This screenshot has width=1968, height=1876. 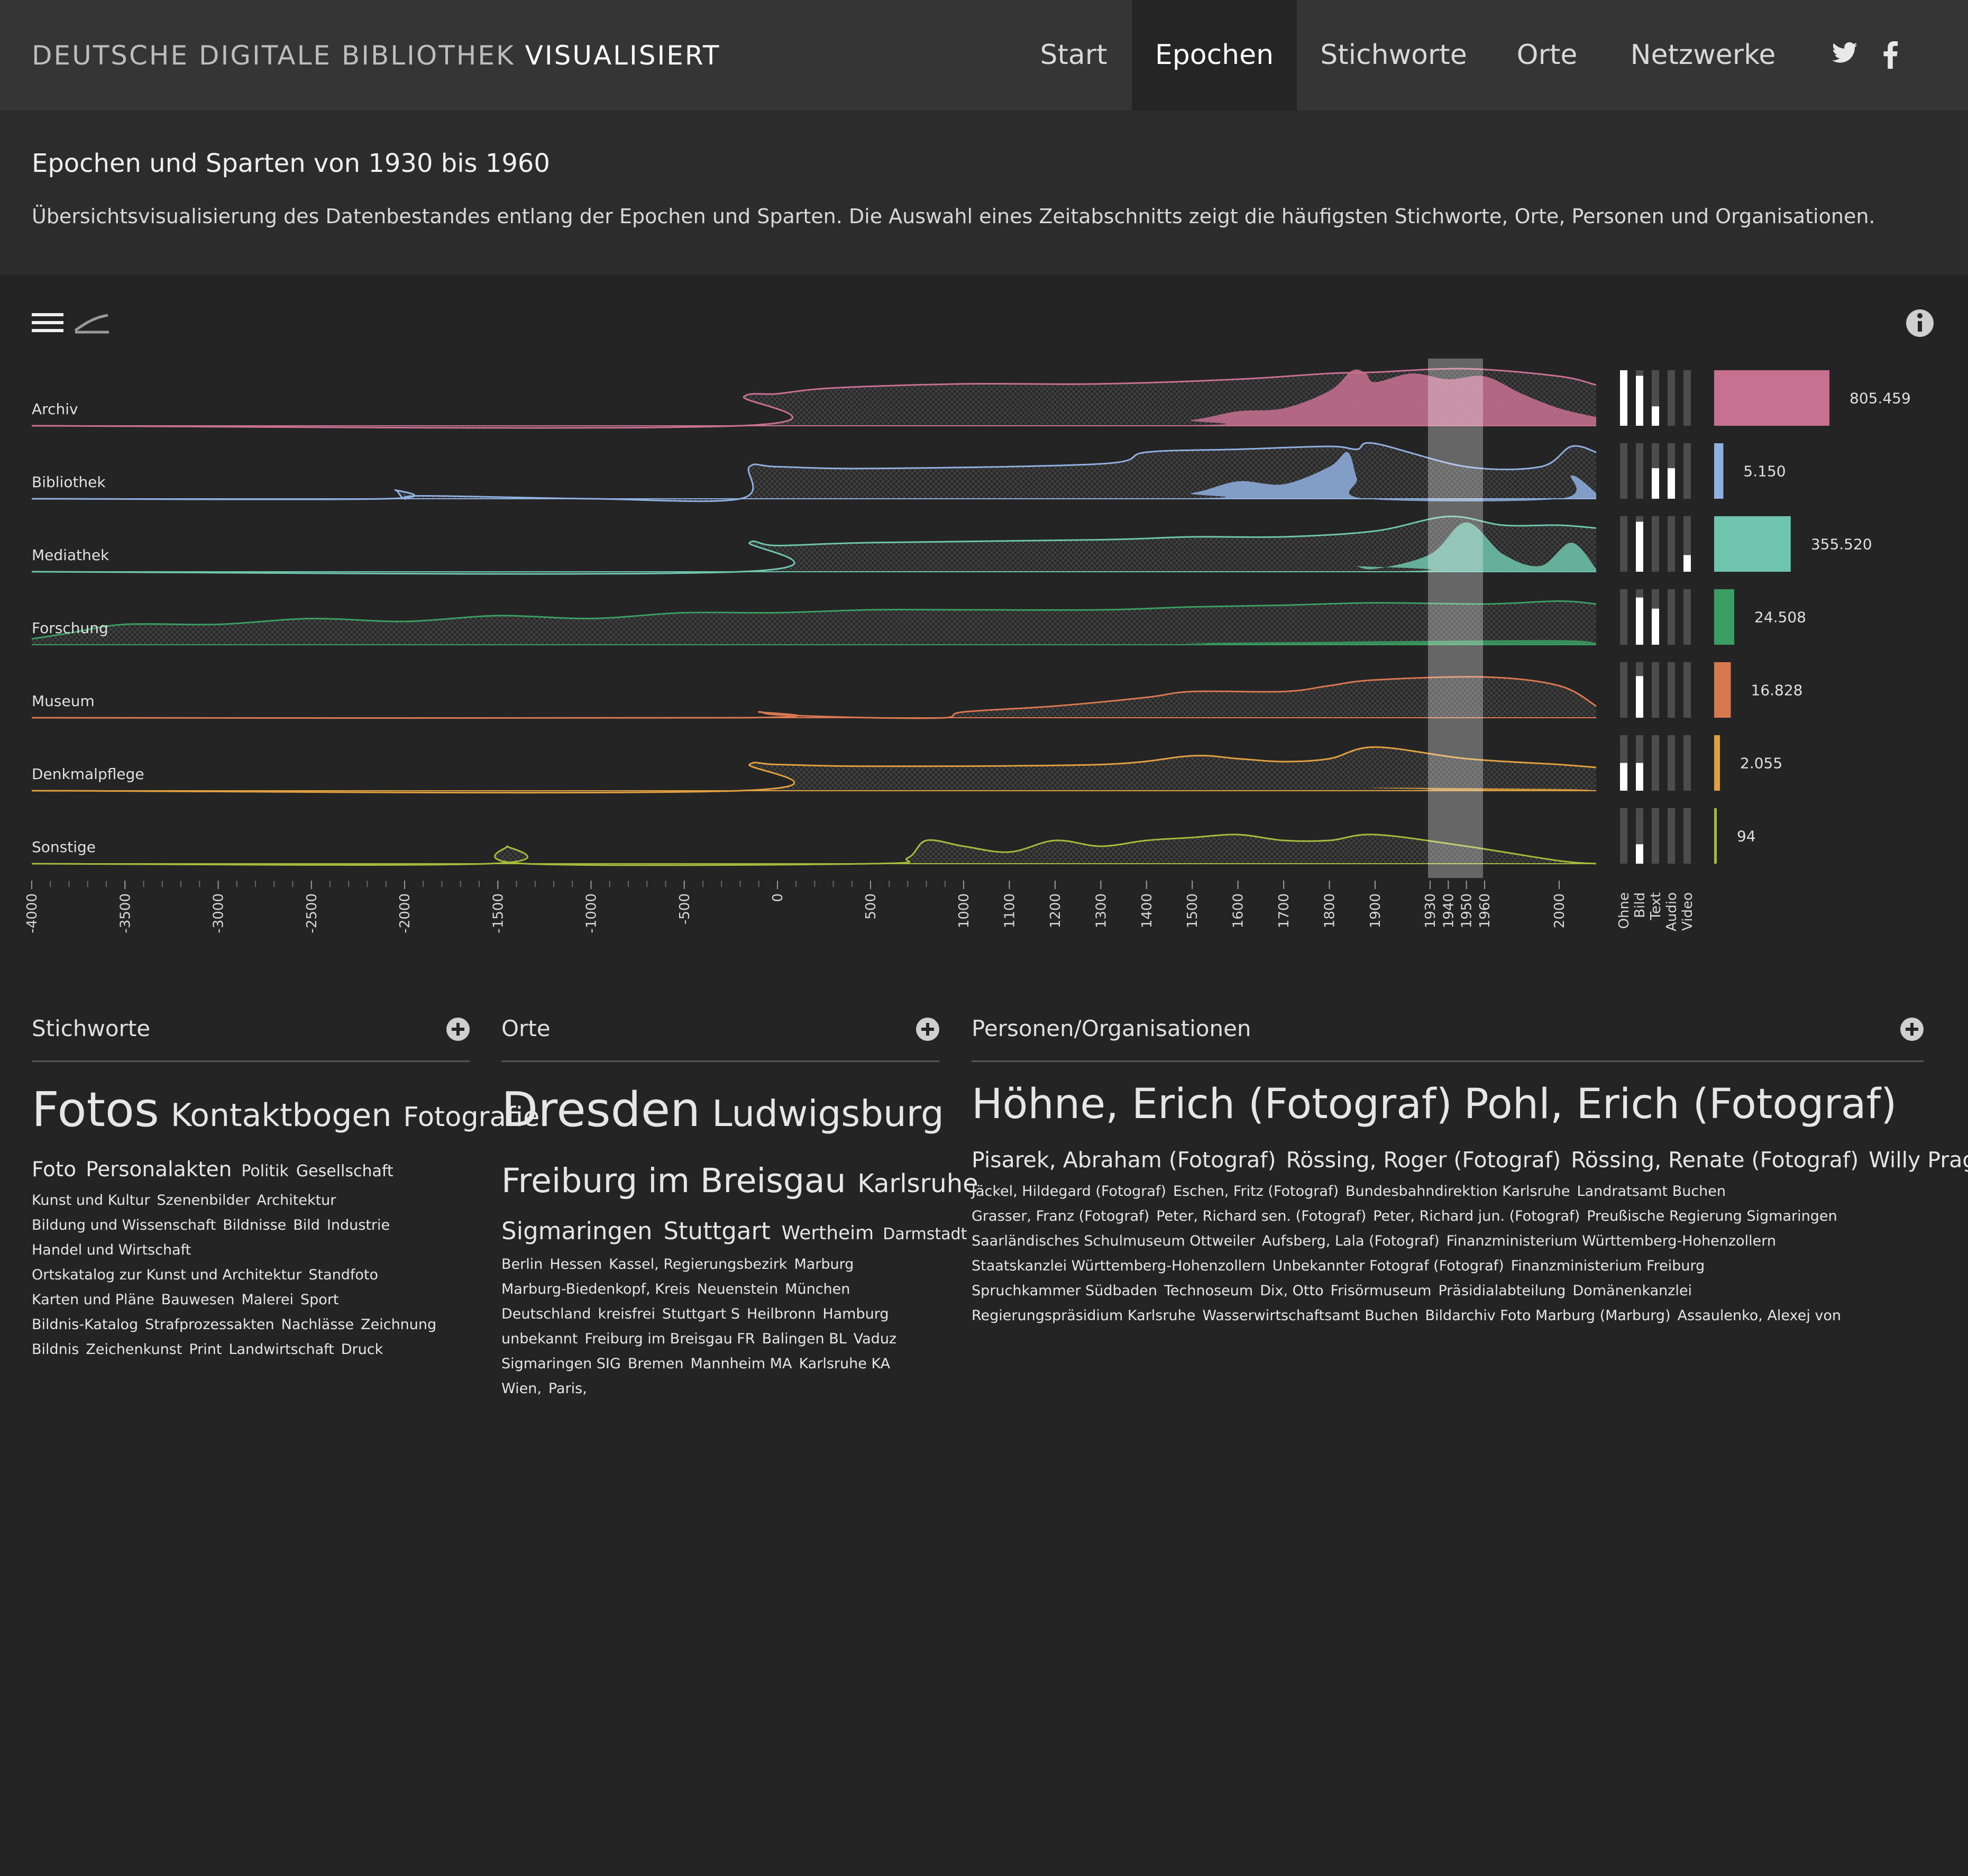 What do you see at coordinates (561, 1364) in the screenshot?
I see `cloud-term: Sigmaringen SIG` at bounding box center [561, 1364].